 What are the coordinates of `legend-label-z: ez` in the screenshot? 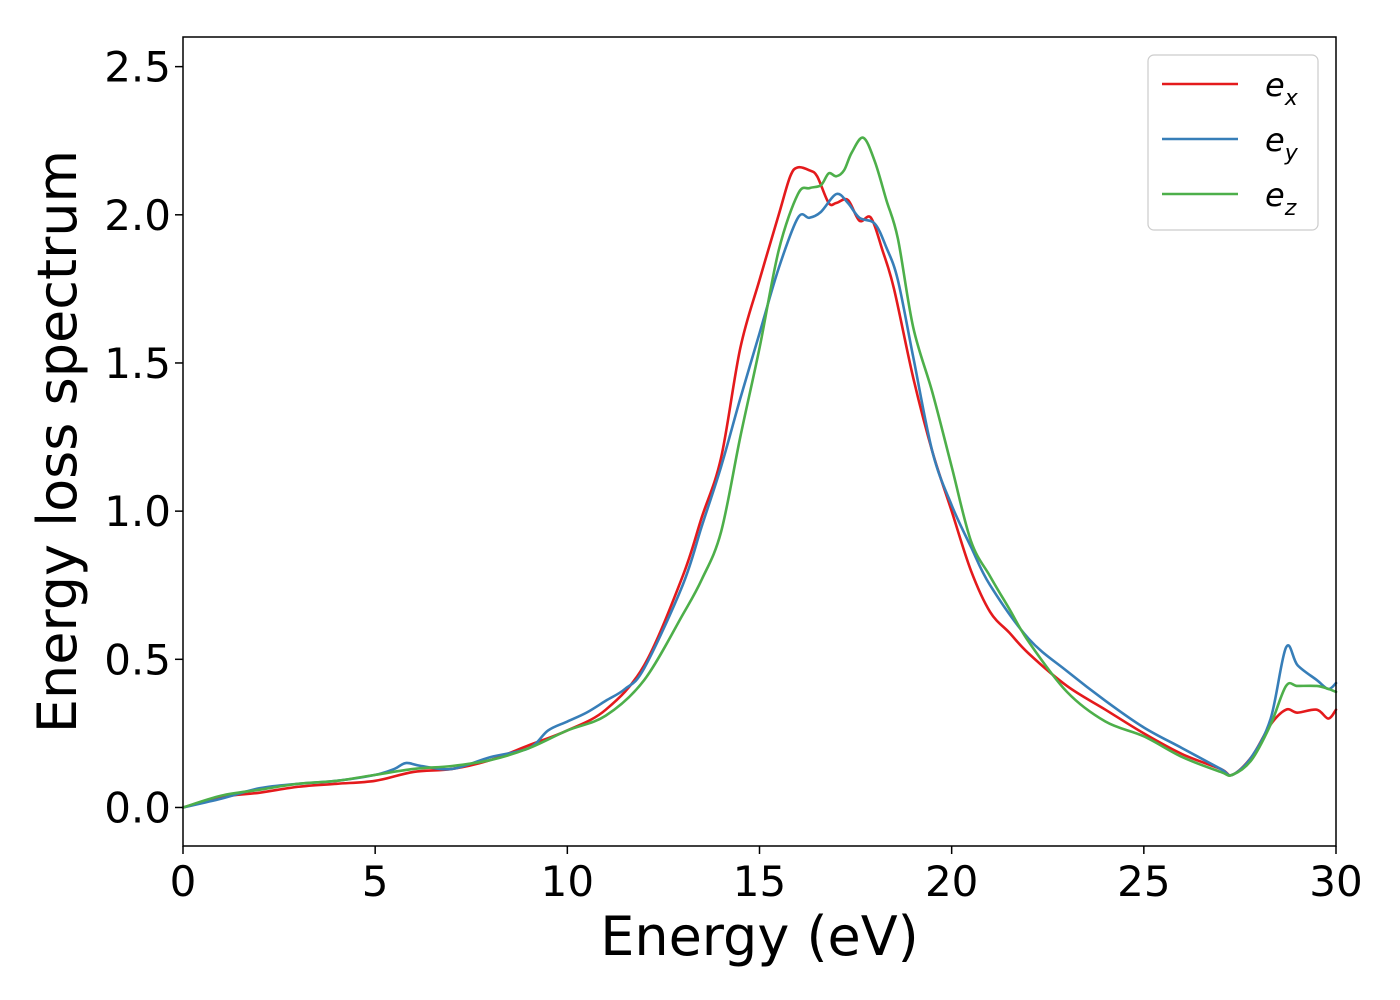 It's located at (1281, 198).